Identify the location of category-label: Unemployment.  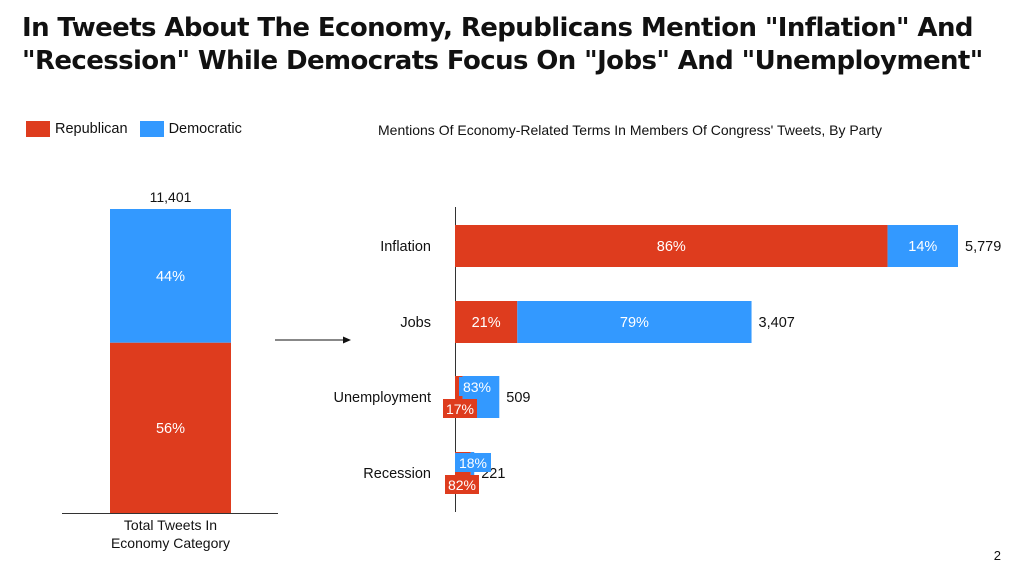
(382, 398).